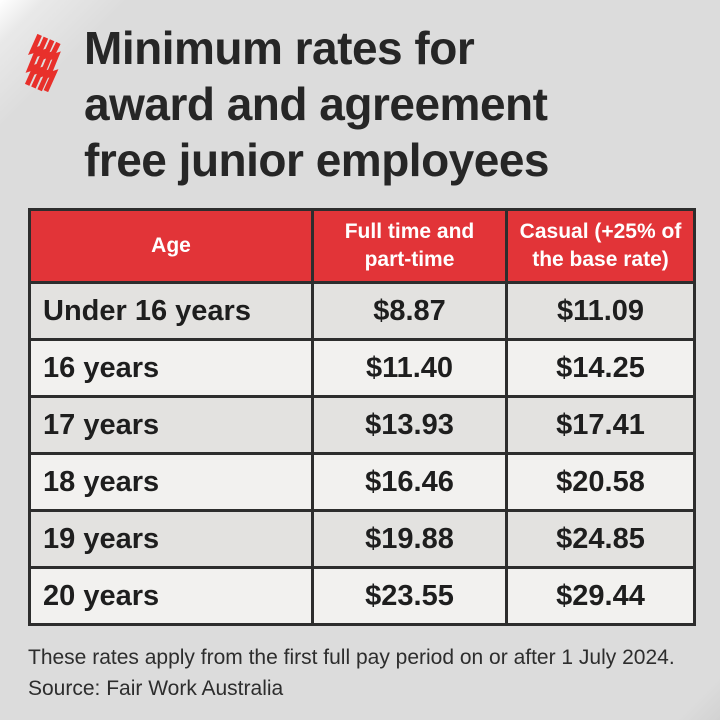  What do you see at coordinates (409, 425) in the screenshot?
I see `full-time-rate-cell: $13.93` at bounding box center [409, 425].